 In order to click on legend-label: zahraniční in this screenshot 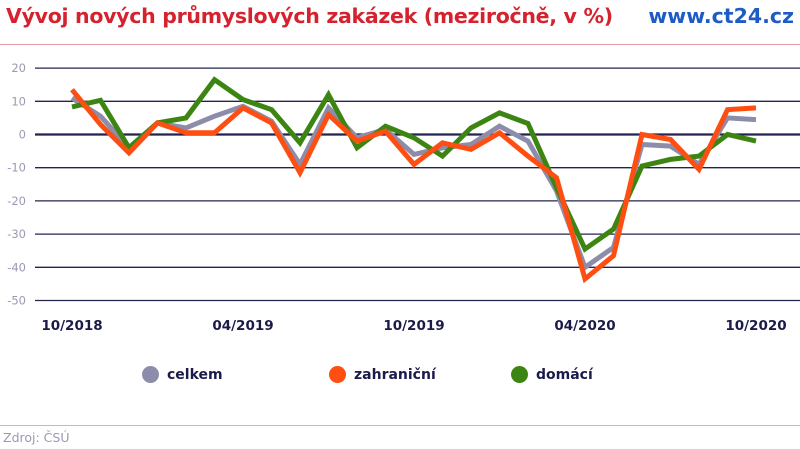, I will do `click(395, 374)`.